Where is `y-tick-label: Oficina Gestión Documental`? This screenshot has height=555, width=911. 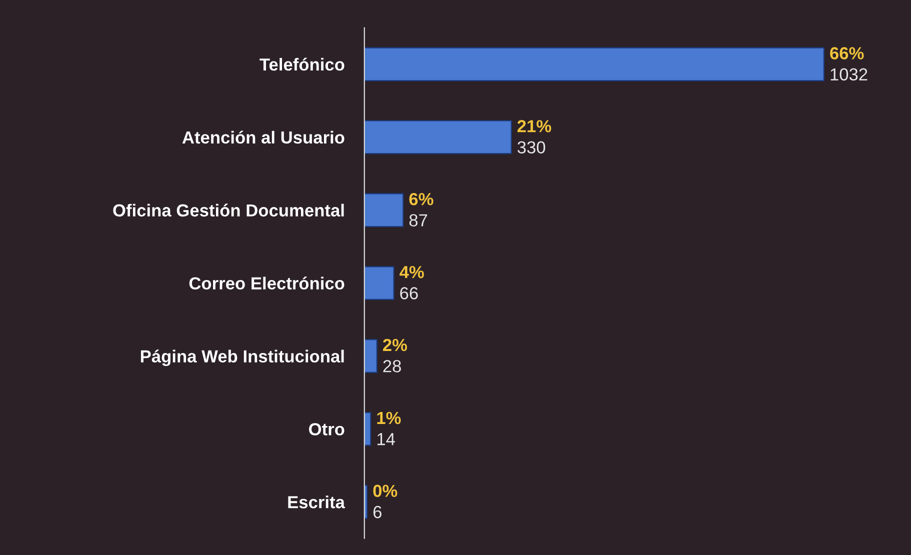 y-tick-label: Oficina Gestión Documental is located at coordinates (228, 210).